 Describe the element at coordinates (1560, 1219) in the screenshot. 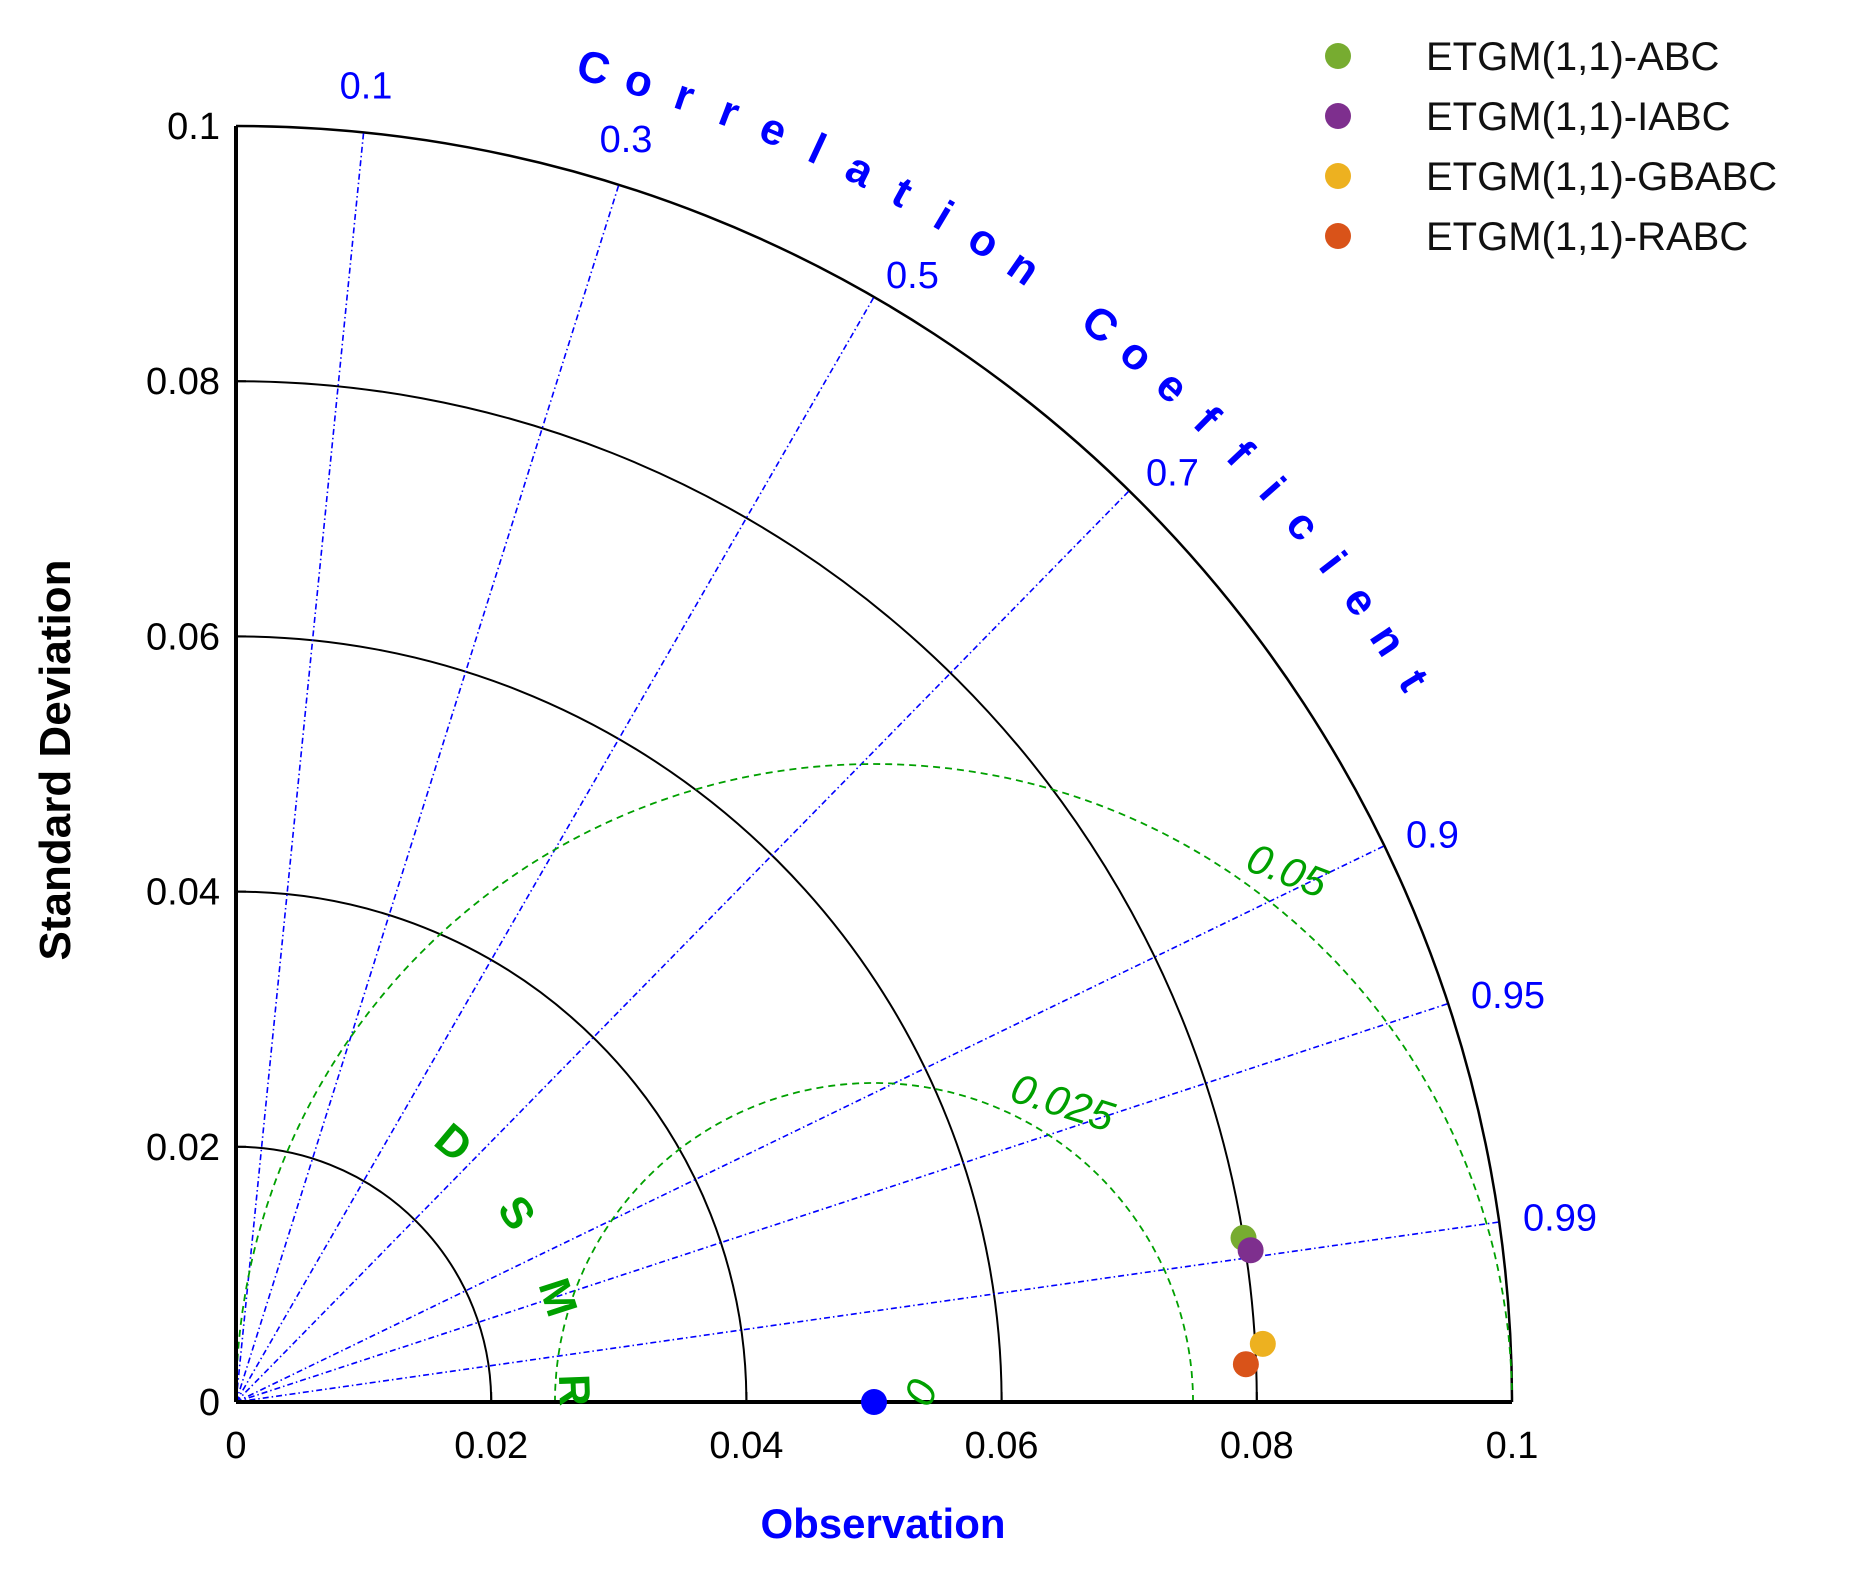

I see `correlation-tick-label-6: 0.99` at that location.